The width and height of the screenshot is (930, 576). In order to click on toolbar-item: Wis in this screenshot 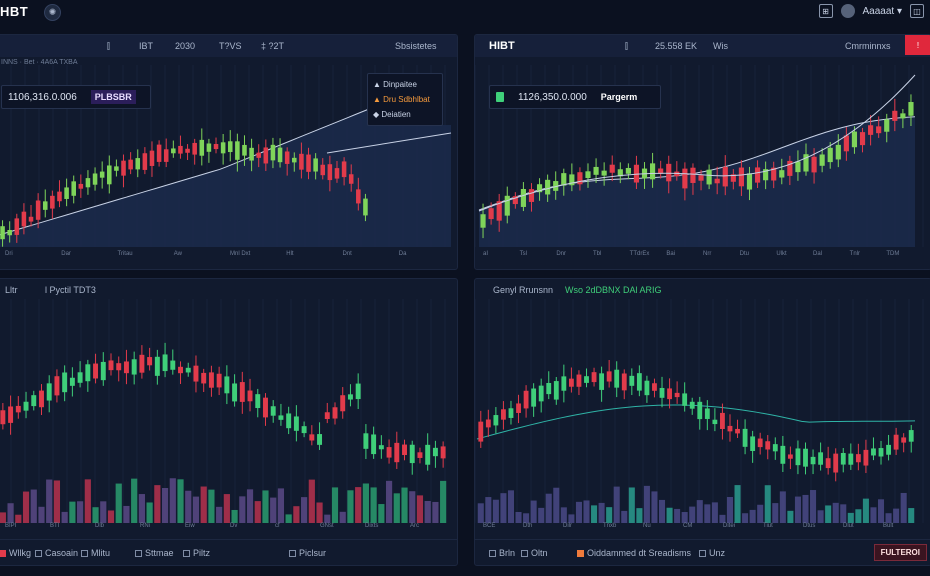, I will do `click(720, 46)`.